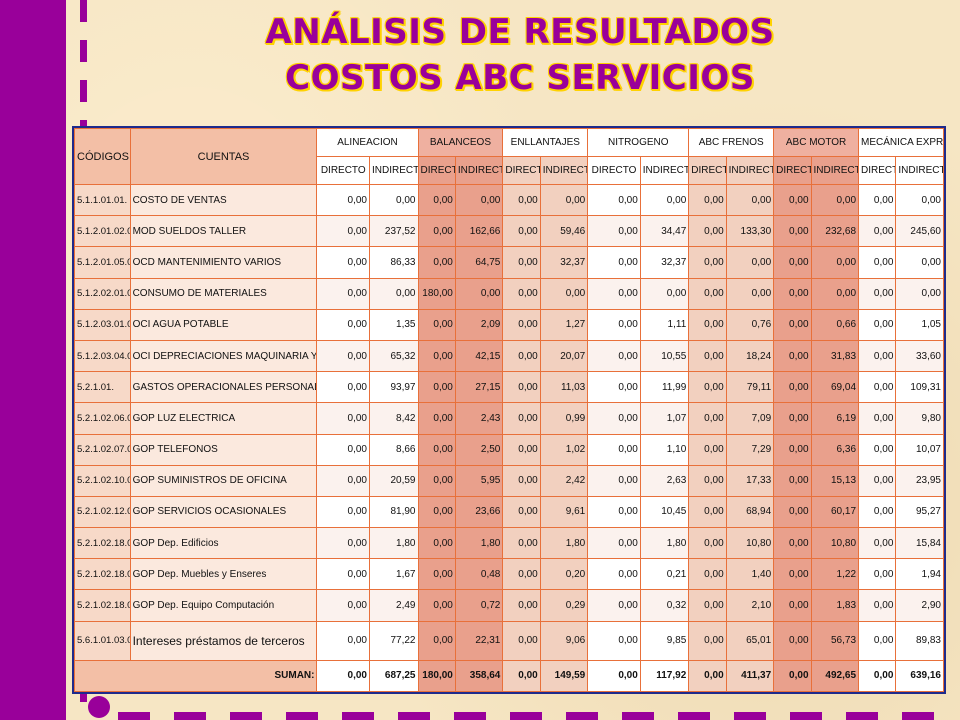 This screenshot has width=960, height=720. I want to click on cell-indirect: 89,83, so click(919, 640).